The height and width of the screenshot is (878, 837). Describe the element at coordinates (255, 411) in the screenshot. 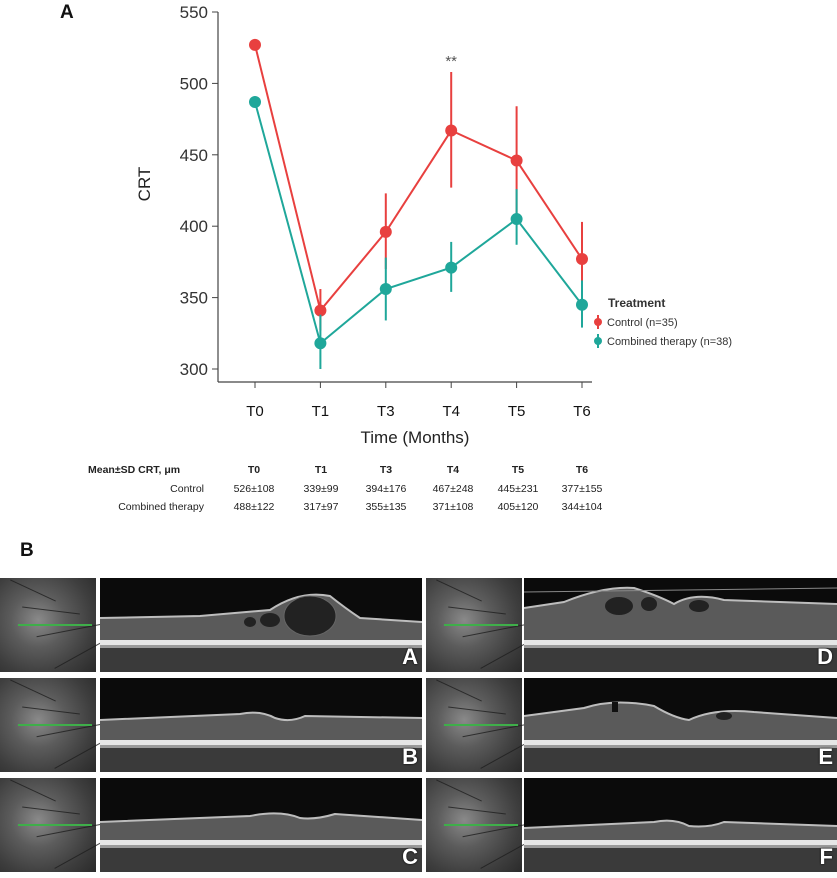

I see `x-tick-label: T0` at that location.